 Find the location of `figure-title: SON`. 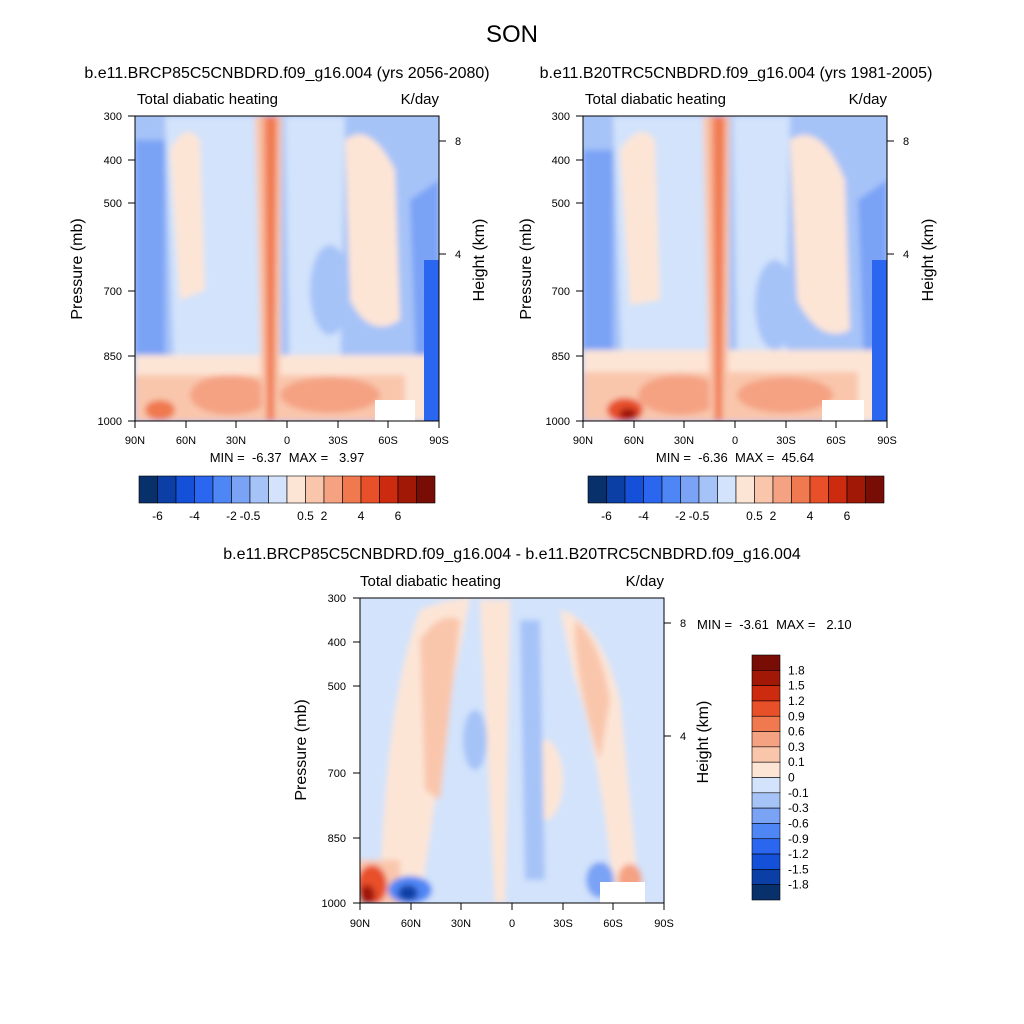

figure-title: SON is located at coordinates (512, 34).